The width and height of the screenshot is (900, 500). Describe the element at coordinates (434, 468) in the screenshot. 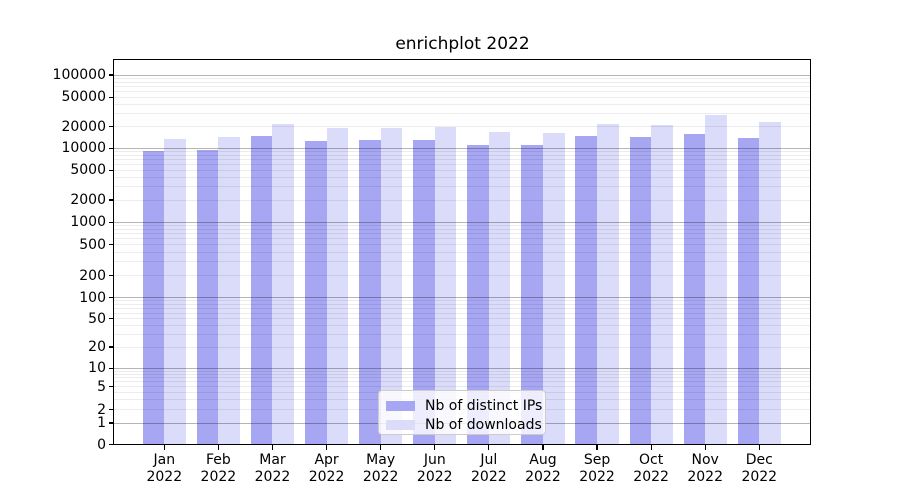

I see `x-tick-label: Jun 2022` at that location.